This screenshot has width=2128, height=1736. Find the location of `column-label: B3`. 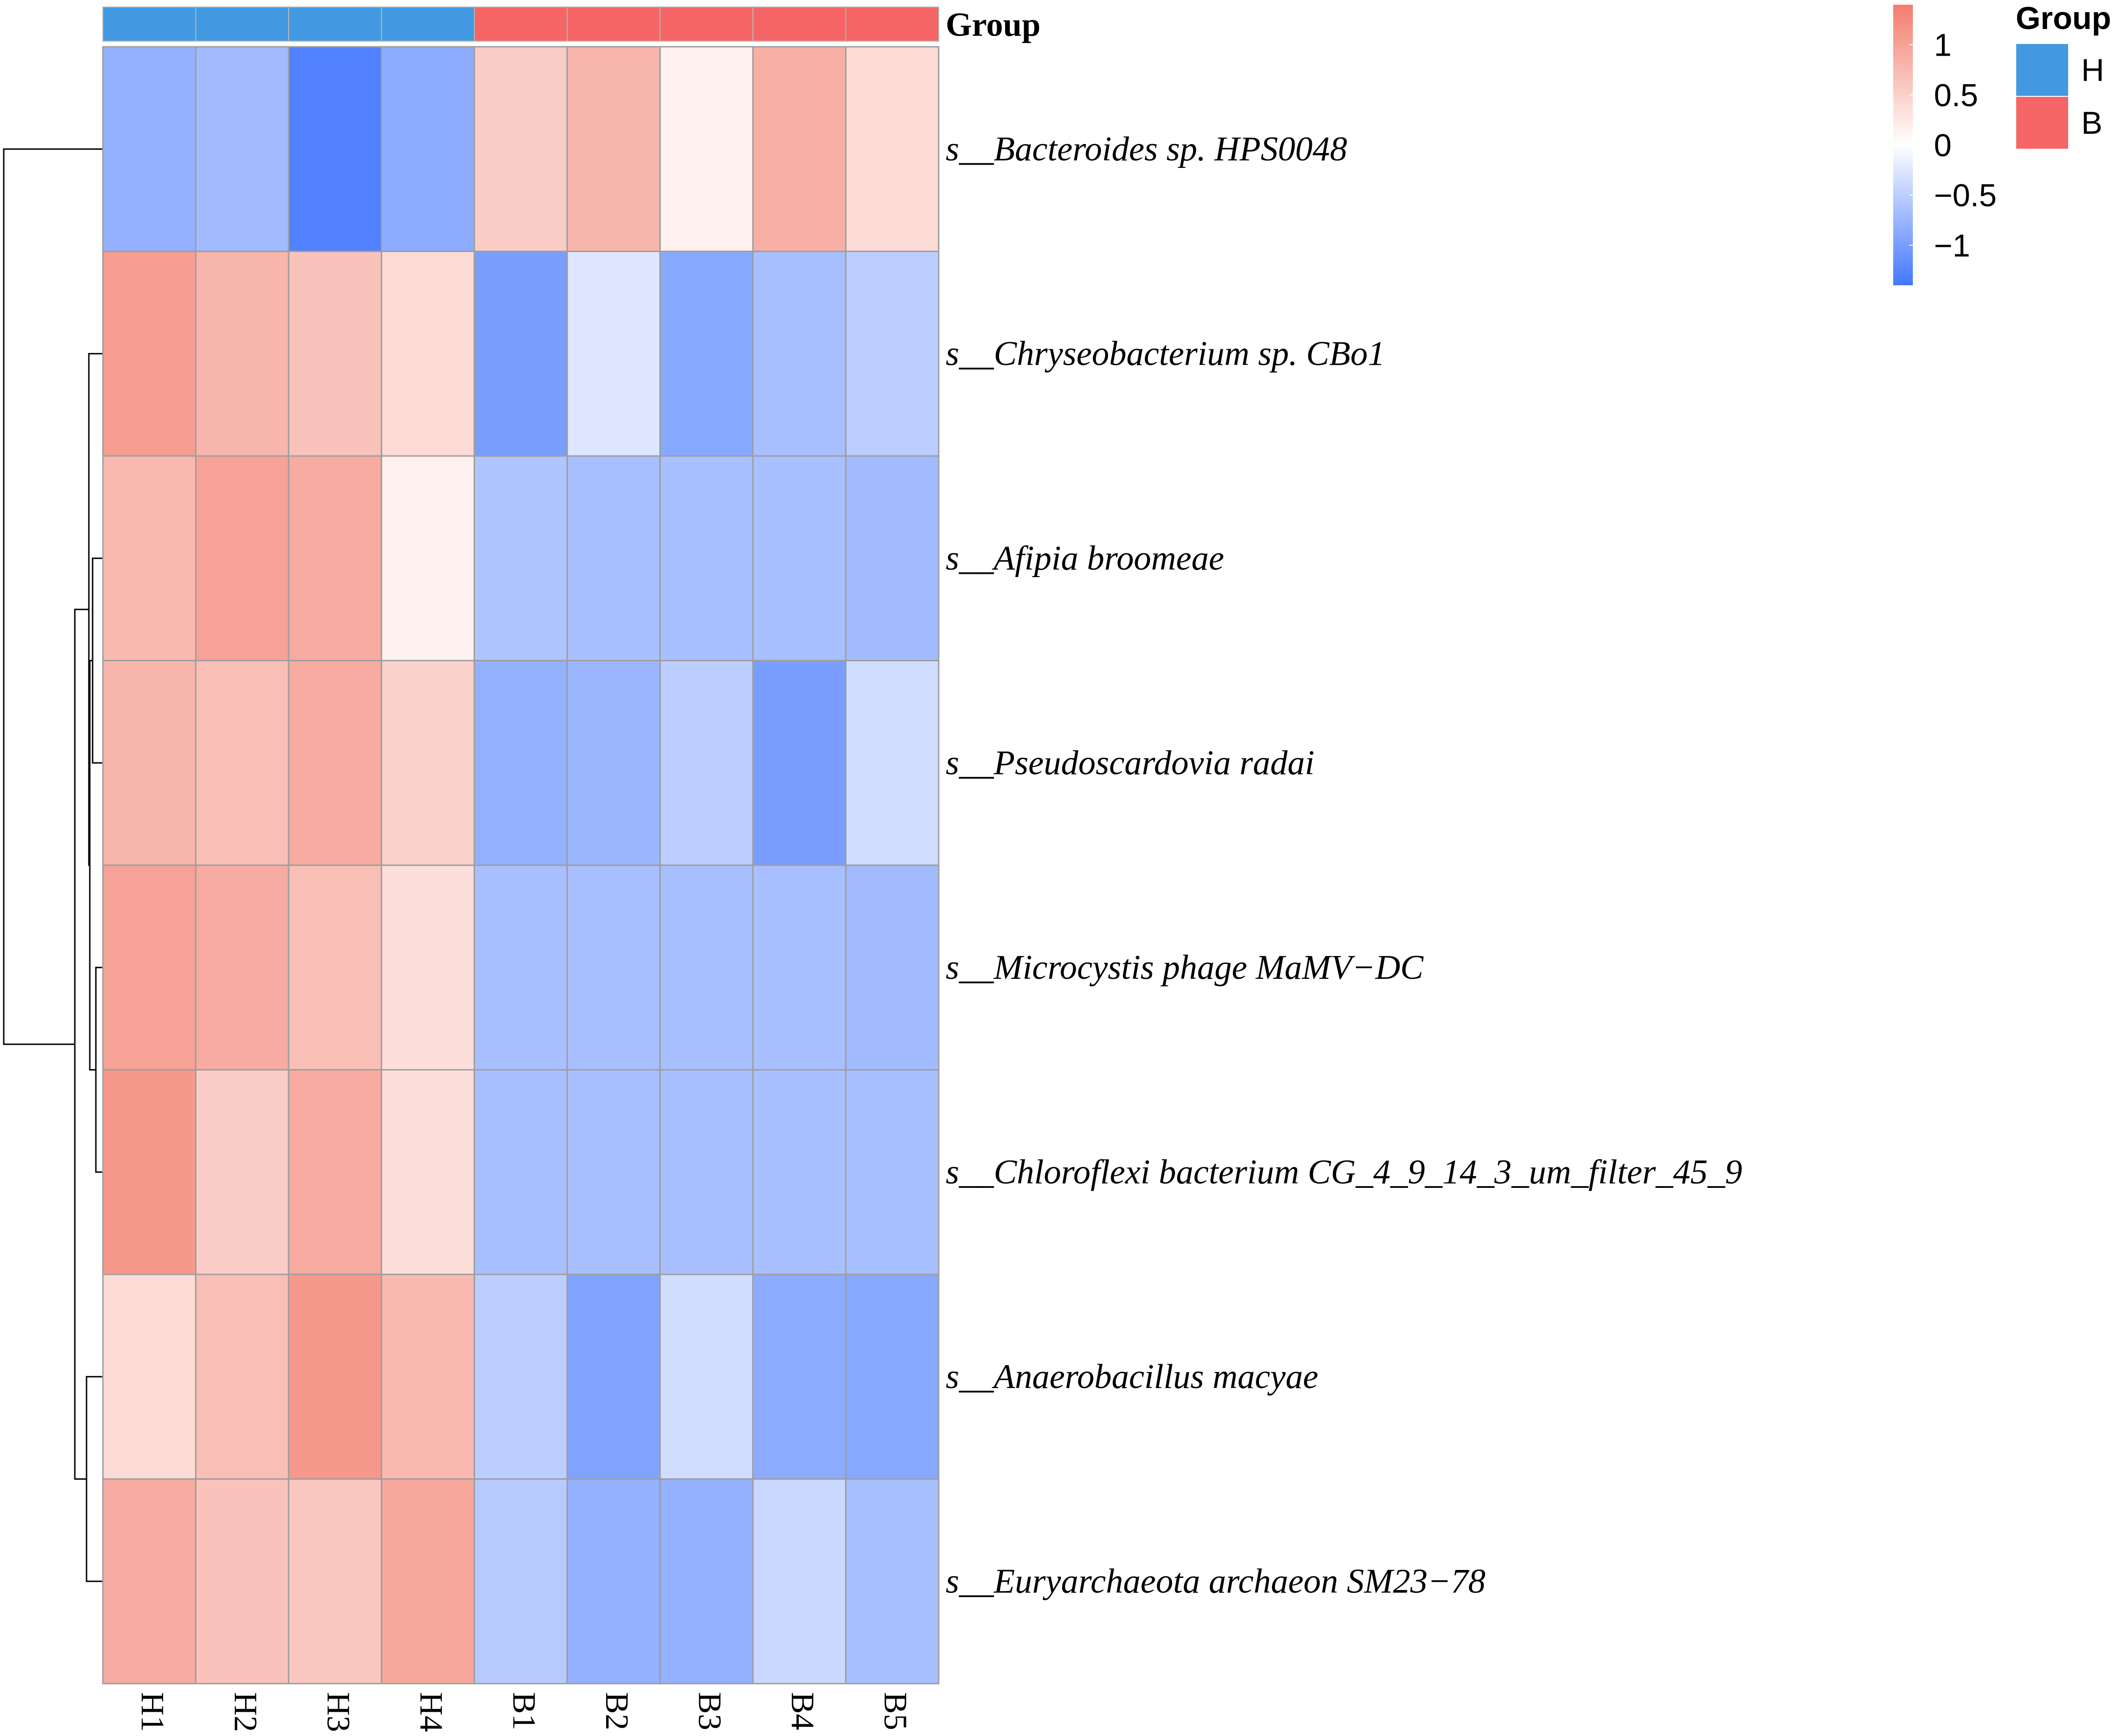

column-label: B3 is located at coordinates (710, 1711).